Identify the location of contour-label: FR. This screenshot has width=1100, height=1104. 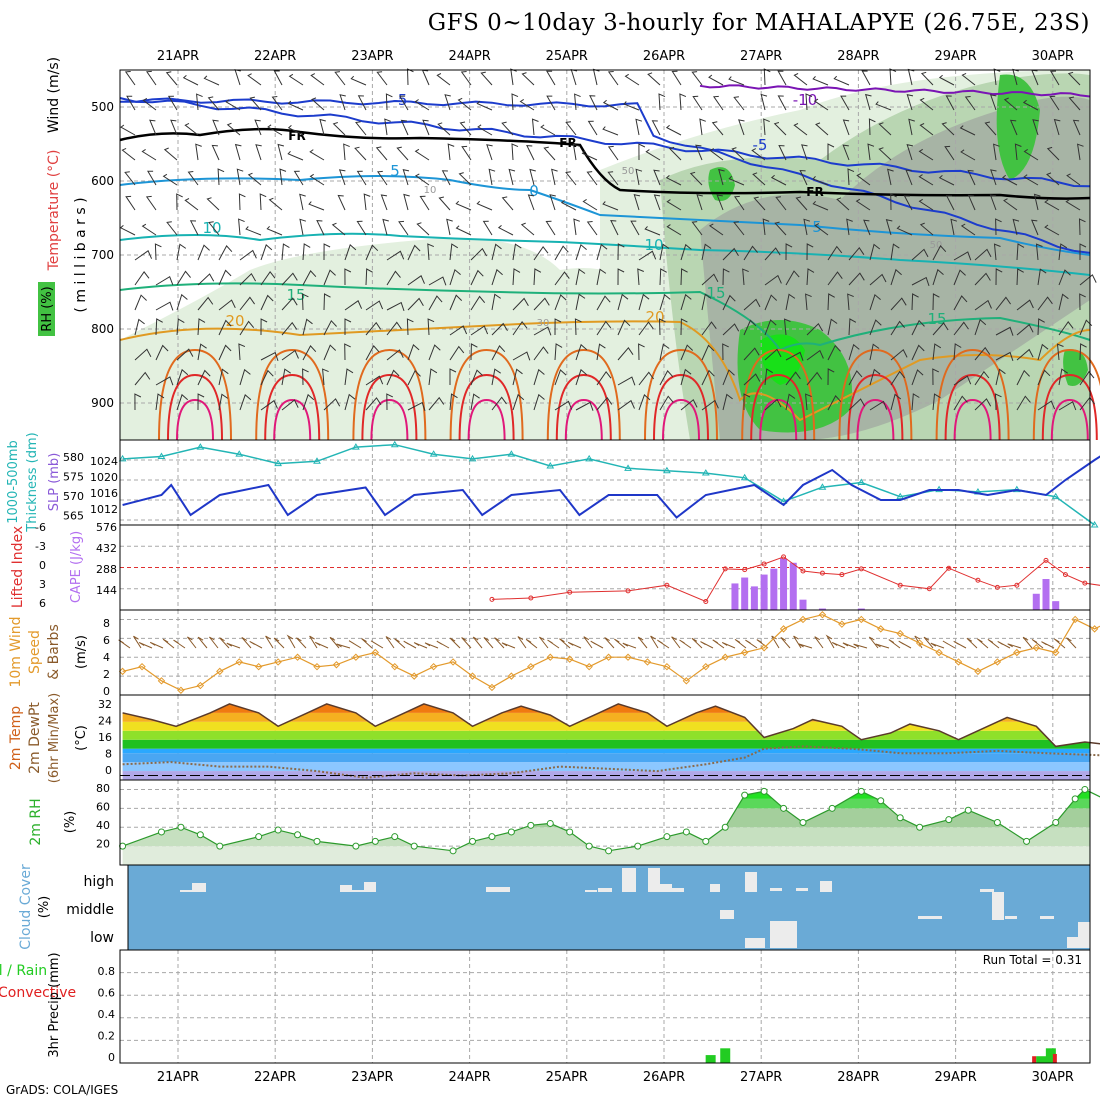
(567, 143).